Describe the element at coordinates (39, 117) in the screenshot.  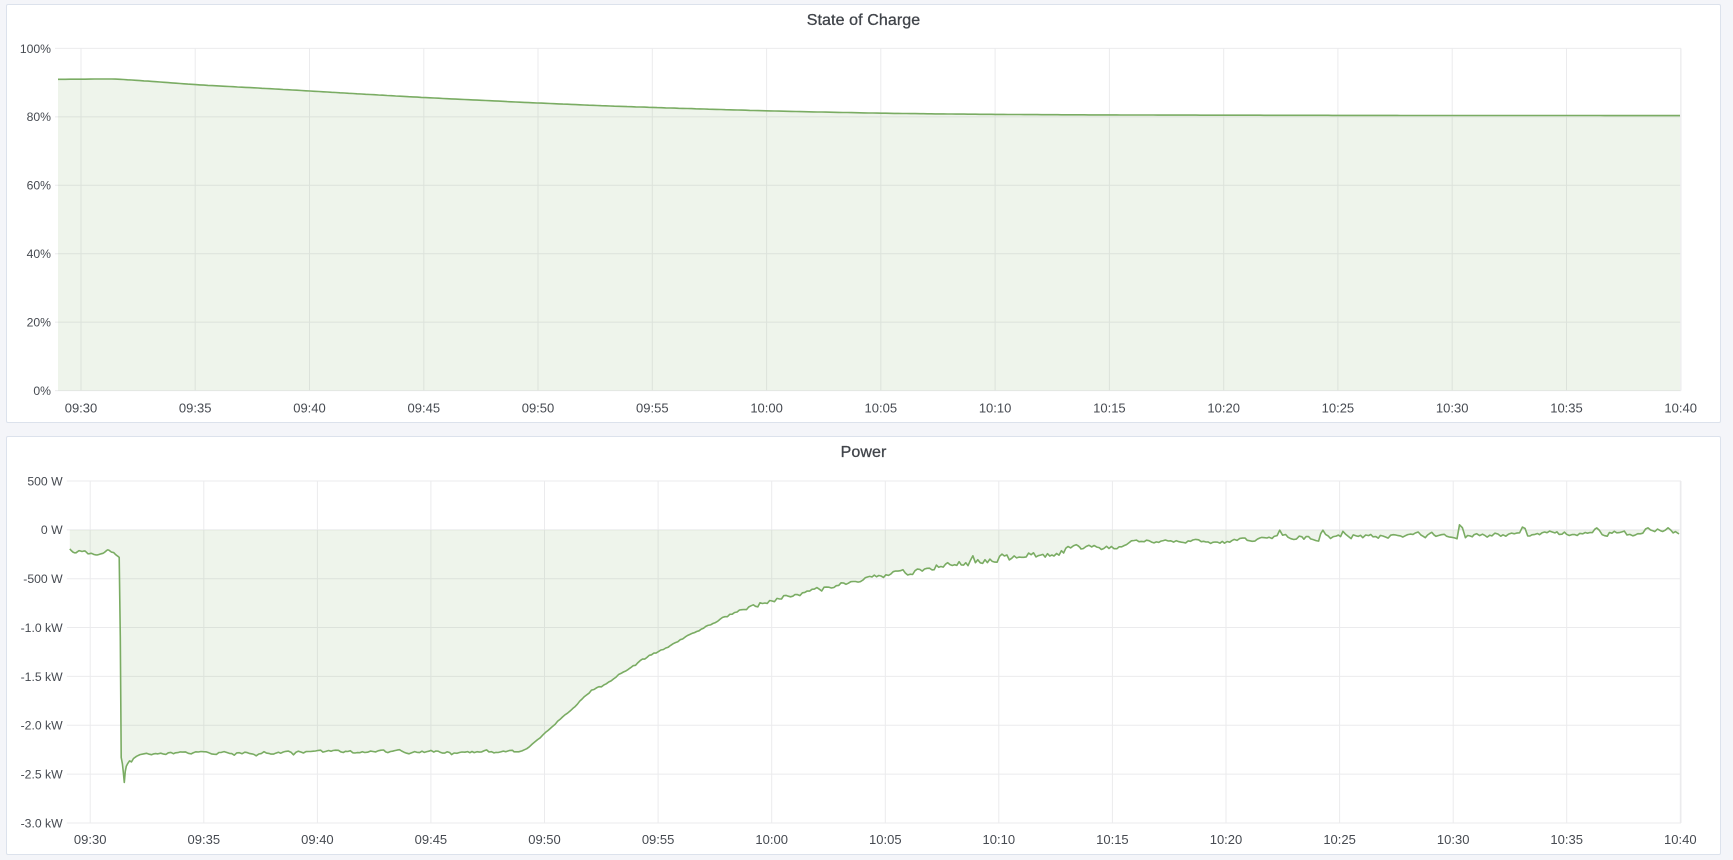
I see `svg-text: 80%` at that location.